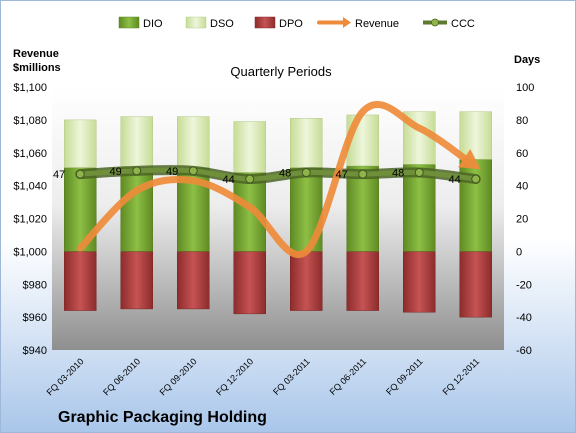 The width and height of the screenshot is (576, 433). What do you see at coordinates (37, 68) in the screenshot?
I see `left-axis-title-line2: $millions` at bounding box center [37, 68].